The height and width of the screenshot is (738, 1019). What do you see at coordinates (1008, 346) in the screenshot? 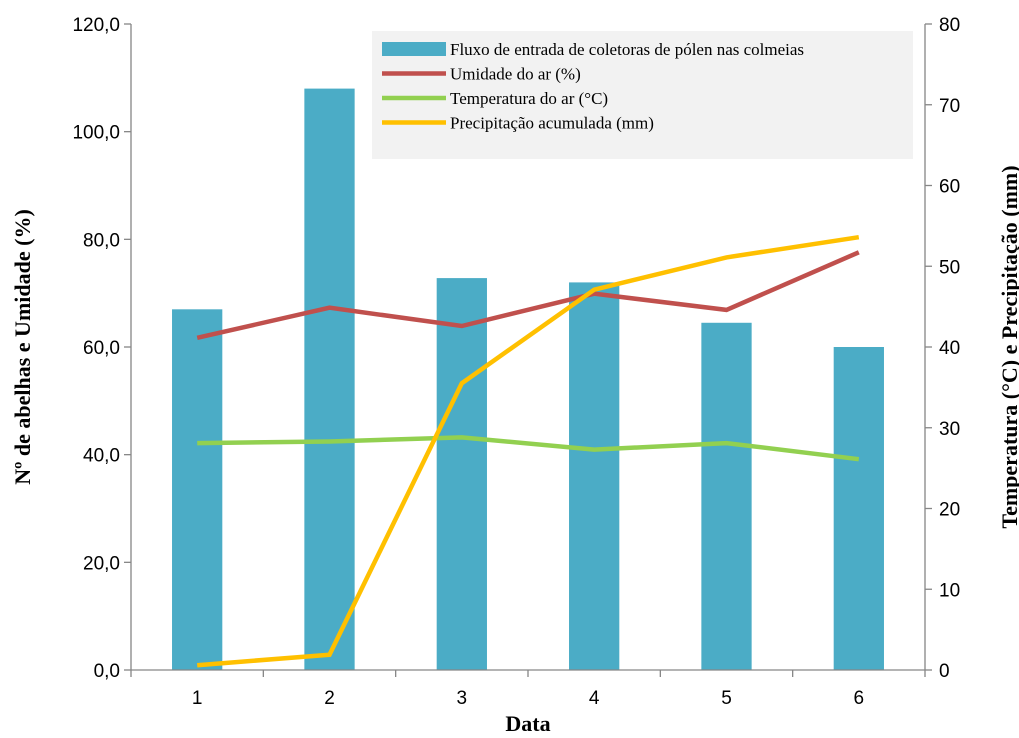
I see `right-y-axis-title: Temperatura (°C) e Precipitação (mm)` at bounding box center [1008, 346].